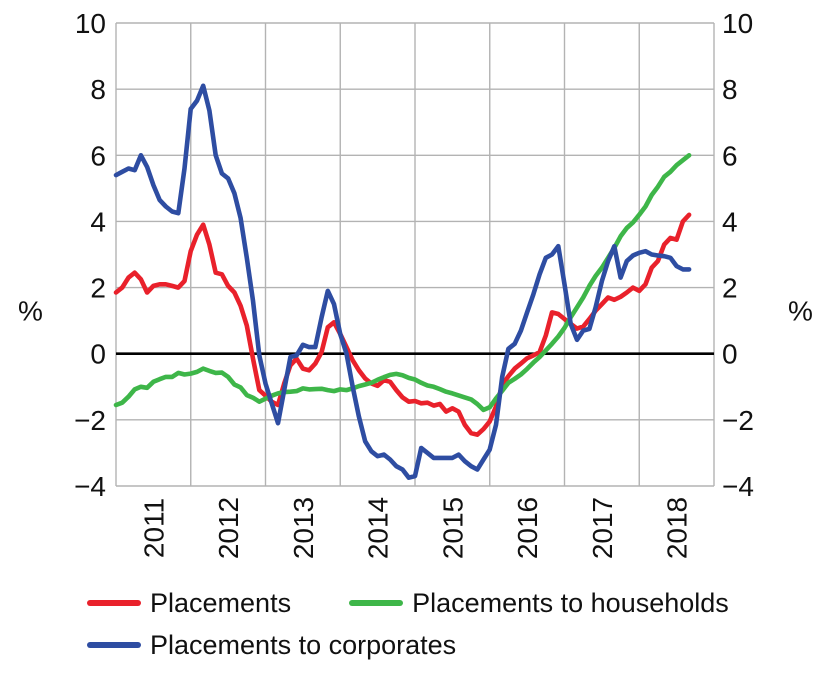  I want to click on legend-item-placements: Placements, so click(189, 603).